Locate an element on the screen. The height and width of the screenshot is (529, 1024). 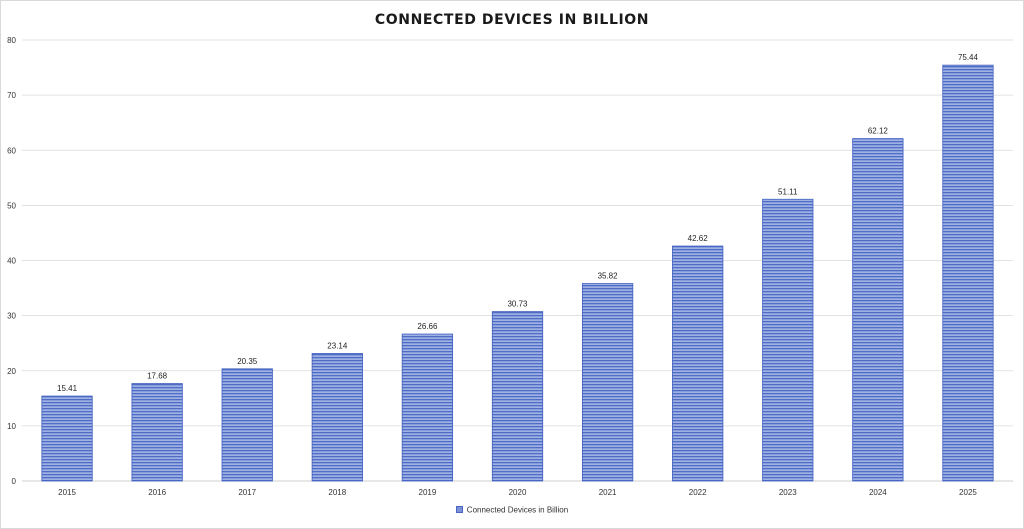
legend-label: Connected Devices in Billion is located at coordinates (517, 510).